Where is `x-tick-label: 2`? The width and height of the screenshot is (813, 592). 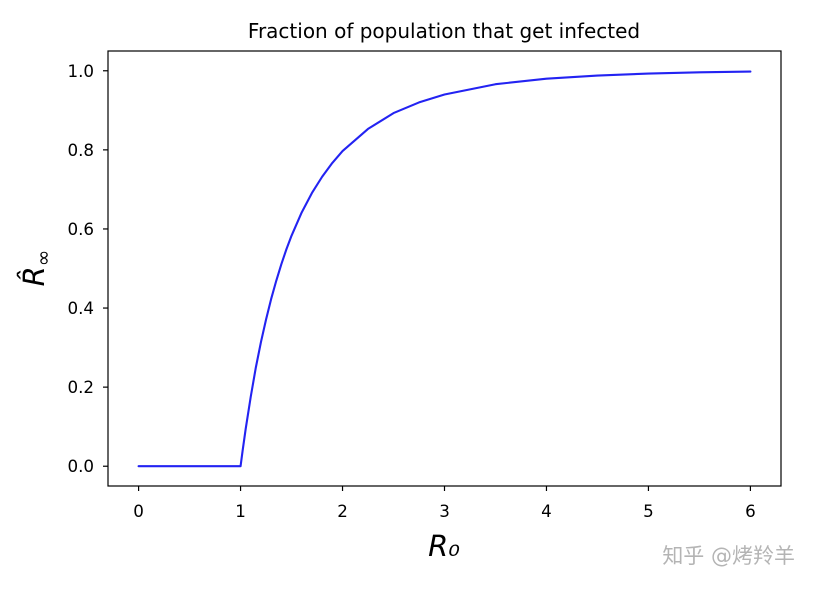
x-tick-label: 2 is located at coordinates (342, 511).